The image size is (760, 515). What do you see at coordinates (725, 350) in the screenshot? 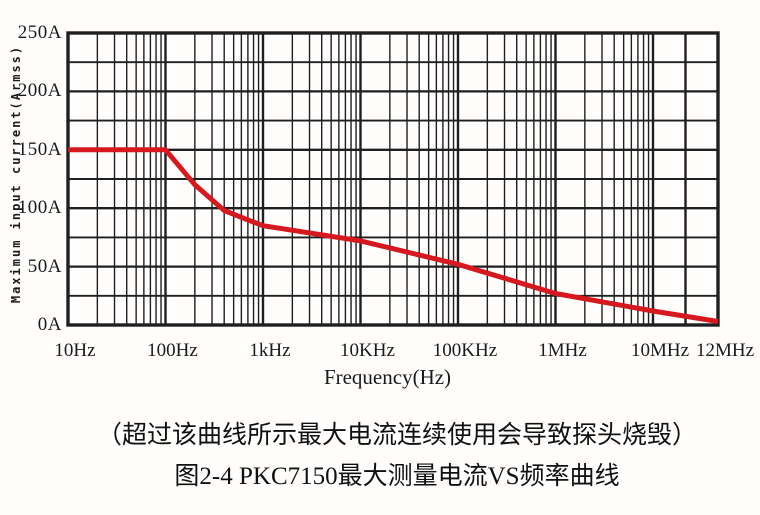
I see `x-tick-label: 12MHz` at bounding box center [725, 350].